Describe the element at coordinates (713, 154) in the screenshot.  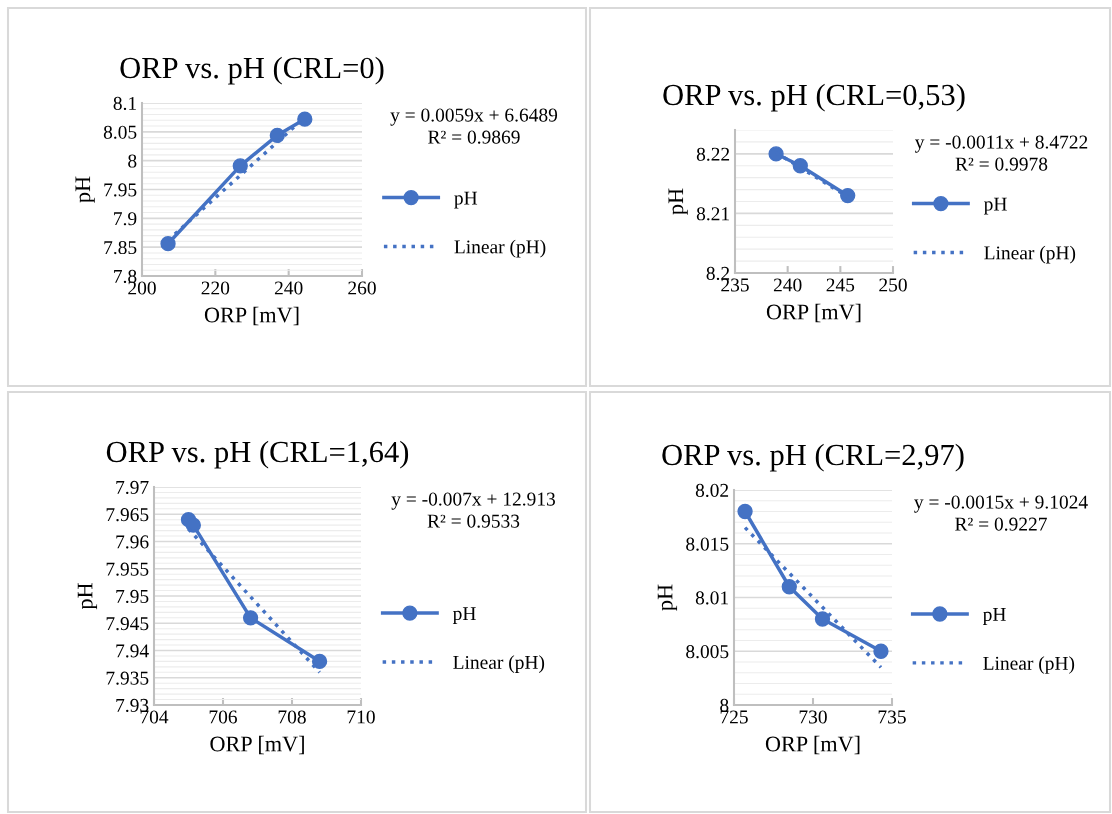
I see `y-tick-label: 8.22` at that location.